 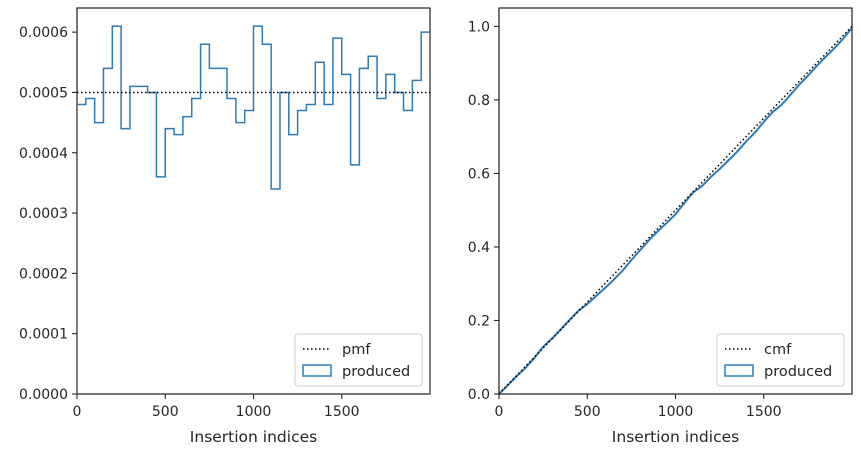 I want to click on y-tick-label: 0.0000, so click(x=43, y=395).